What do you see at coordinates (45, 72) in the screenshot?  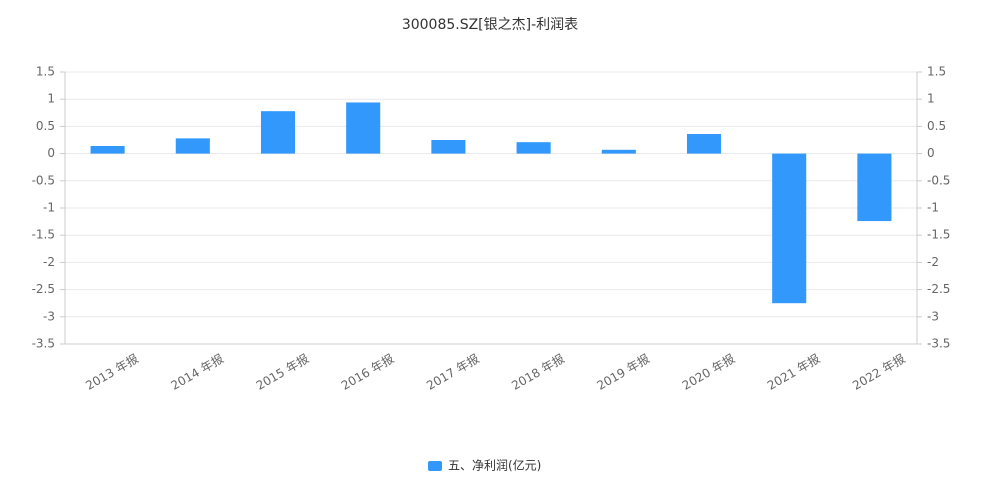 I see `y-tick-label: 1.5` at bounding box center [45, 72].